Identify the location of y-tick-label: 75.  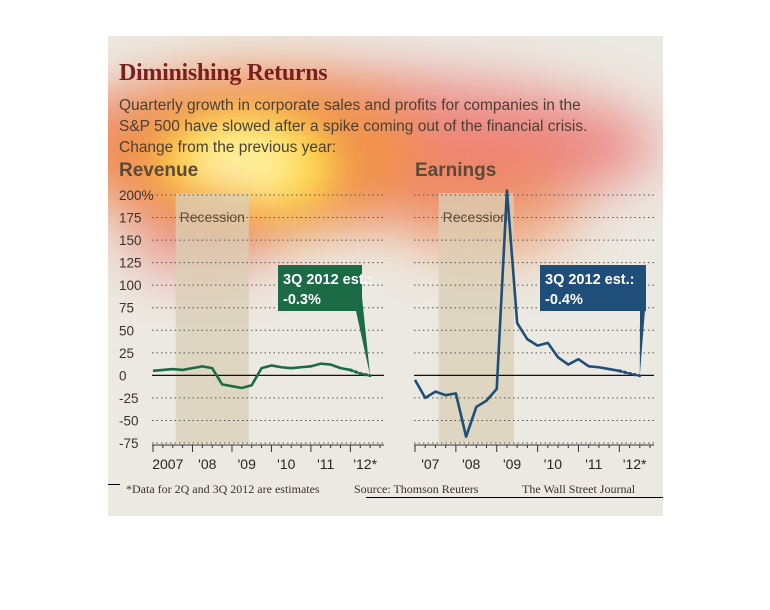
(126, 308).